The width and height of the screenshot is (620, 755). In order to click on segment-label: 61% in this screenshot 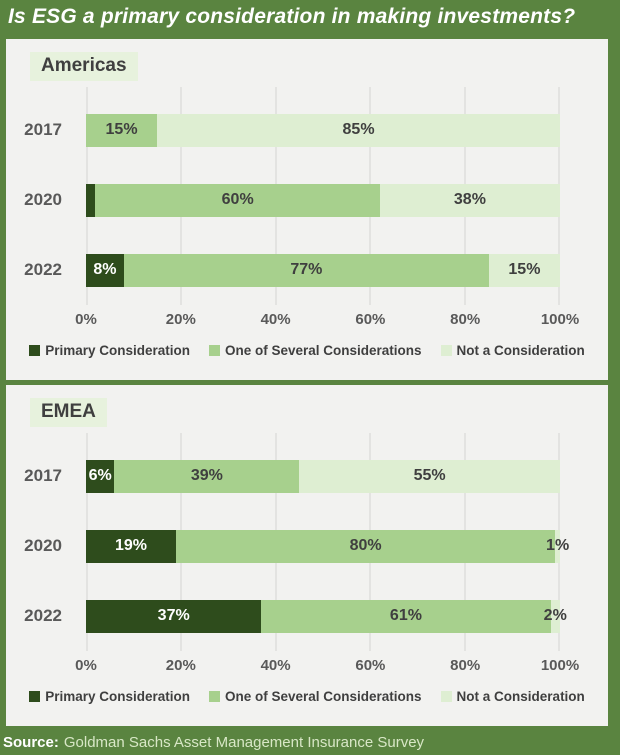, I will do `click(405, 615)`.